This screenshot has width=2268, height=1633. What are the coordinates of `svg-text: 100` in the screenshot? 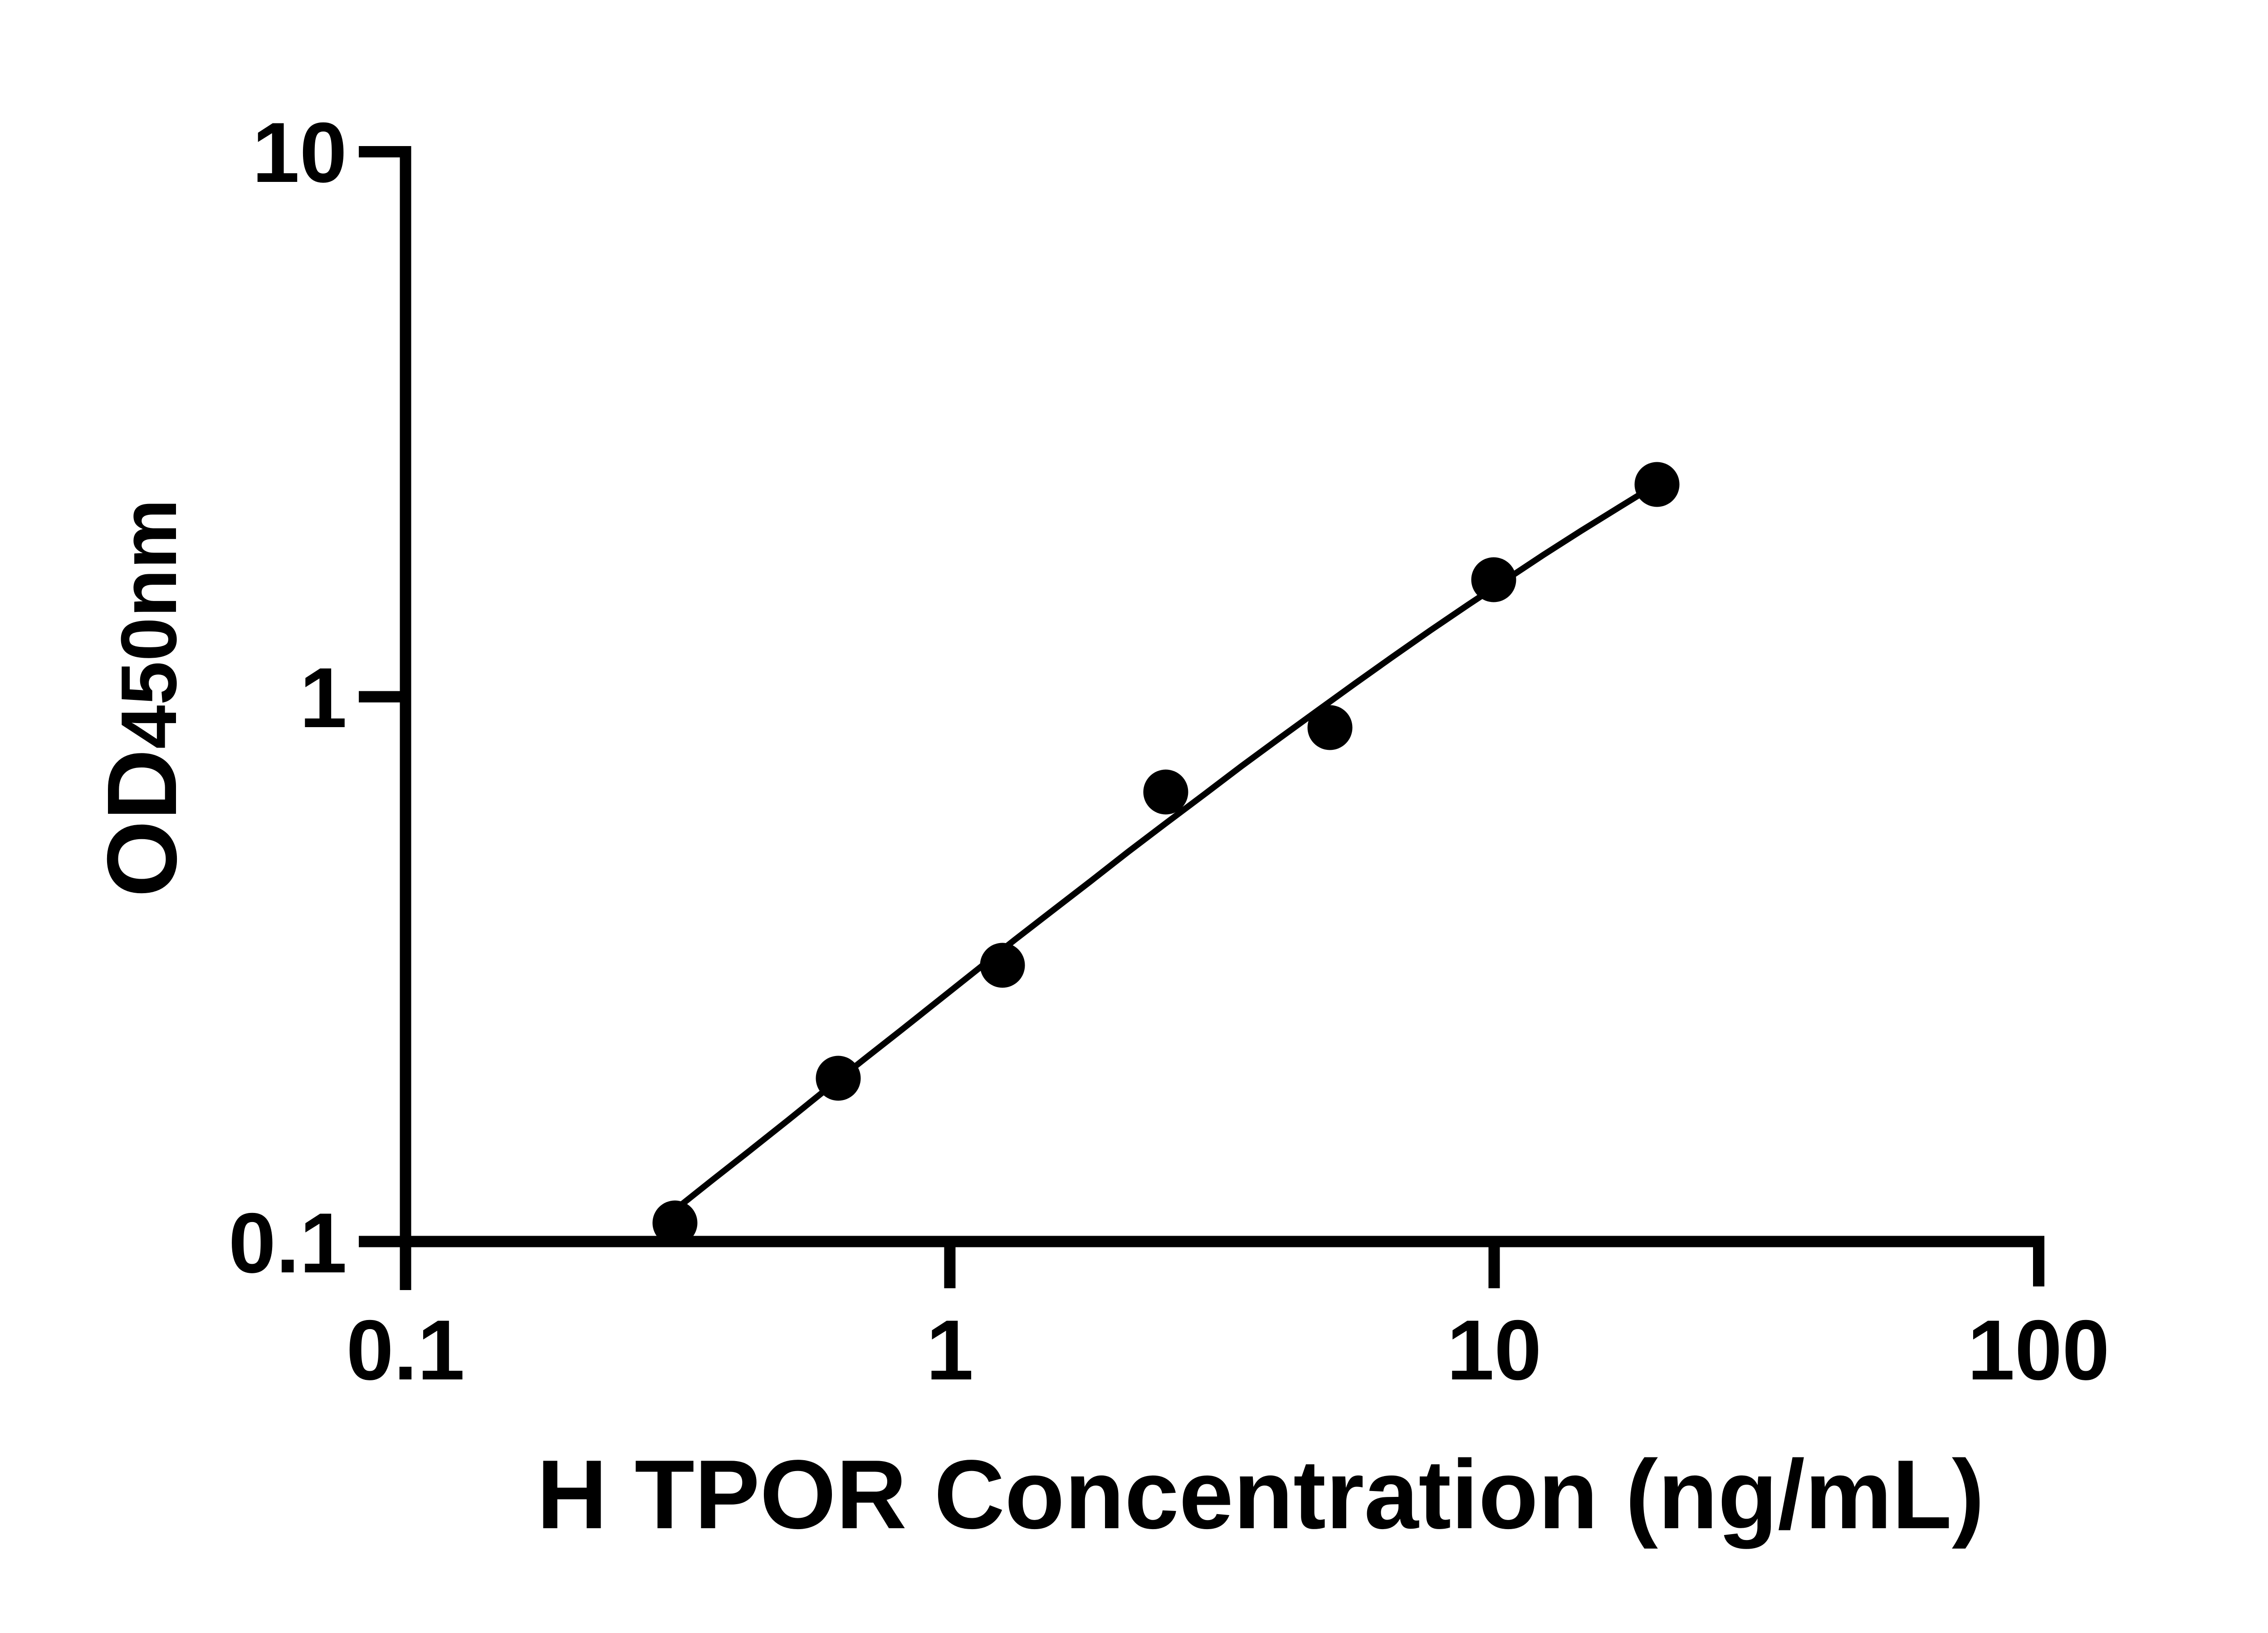 It's located at (2038, 1350).